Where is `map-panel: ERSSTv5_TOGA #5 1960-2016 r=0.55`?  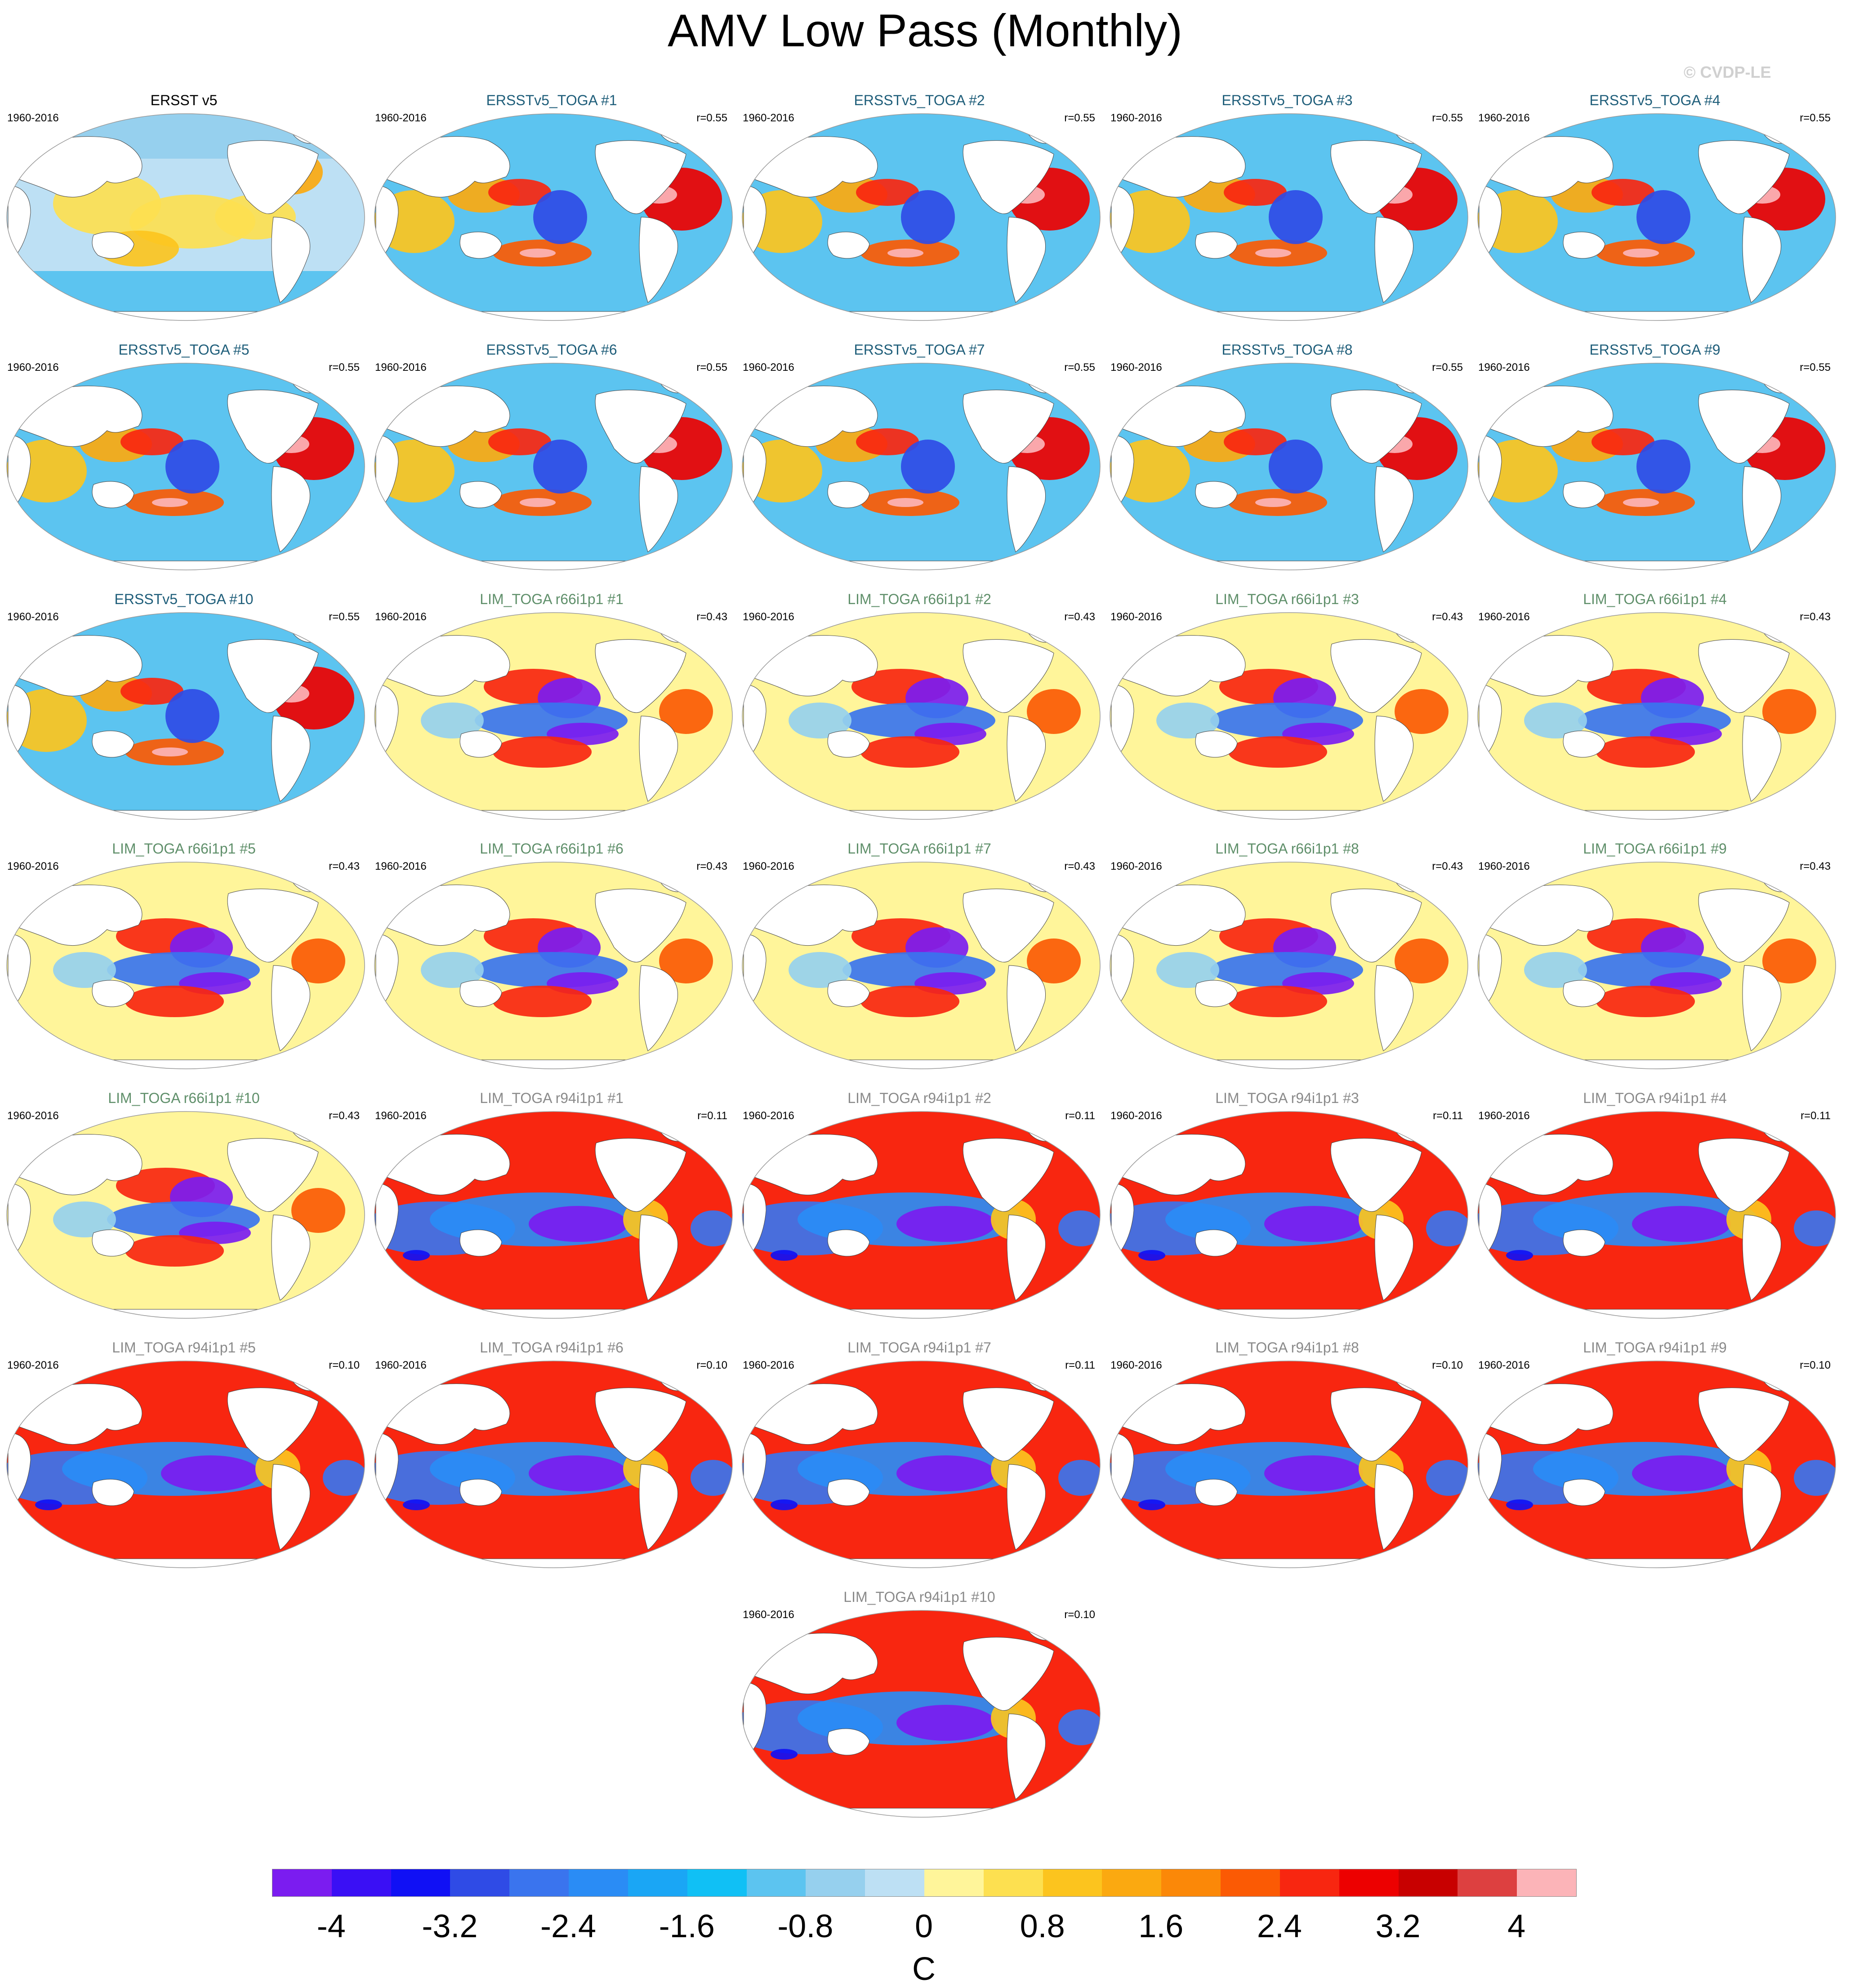
map-panel: ERSSTv5_TOGA #5 1960-2016 r=0.55 is located at coordinates (184, 458).